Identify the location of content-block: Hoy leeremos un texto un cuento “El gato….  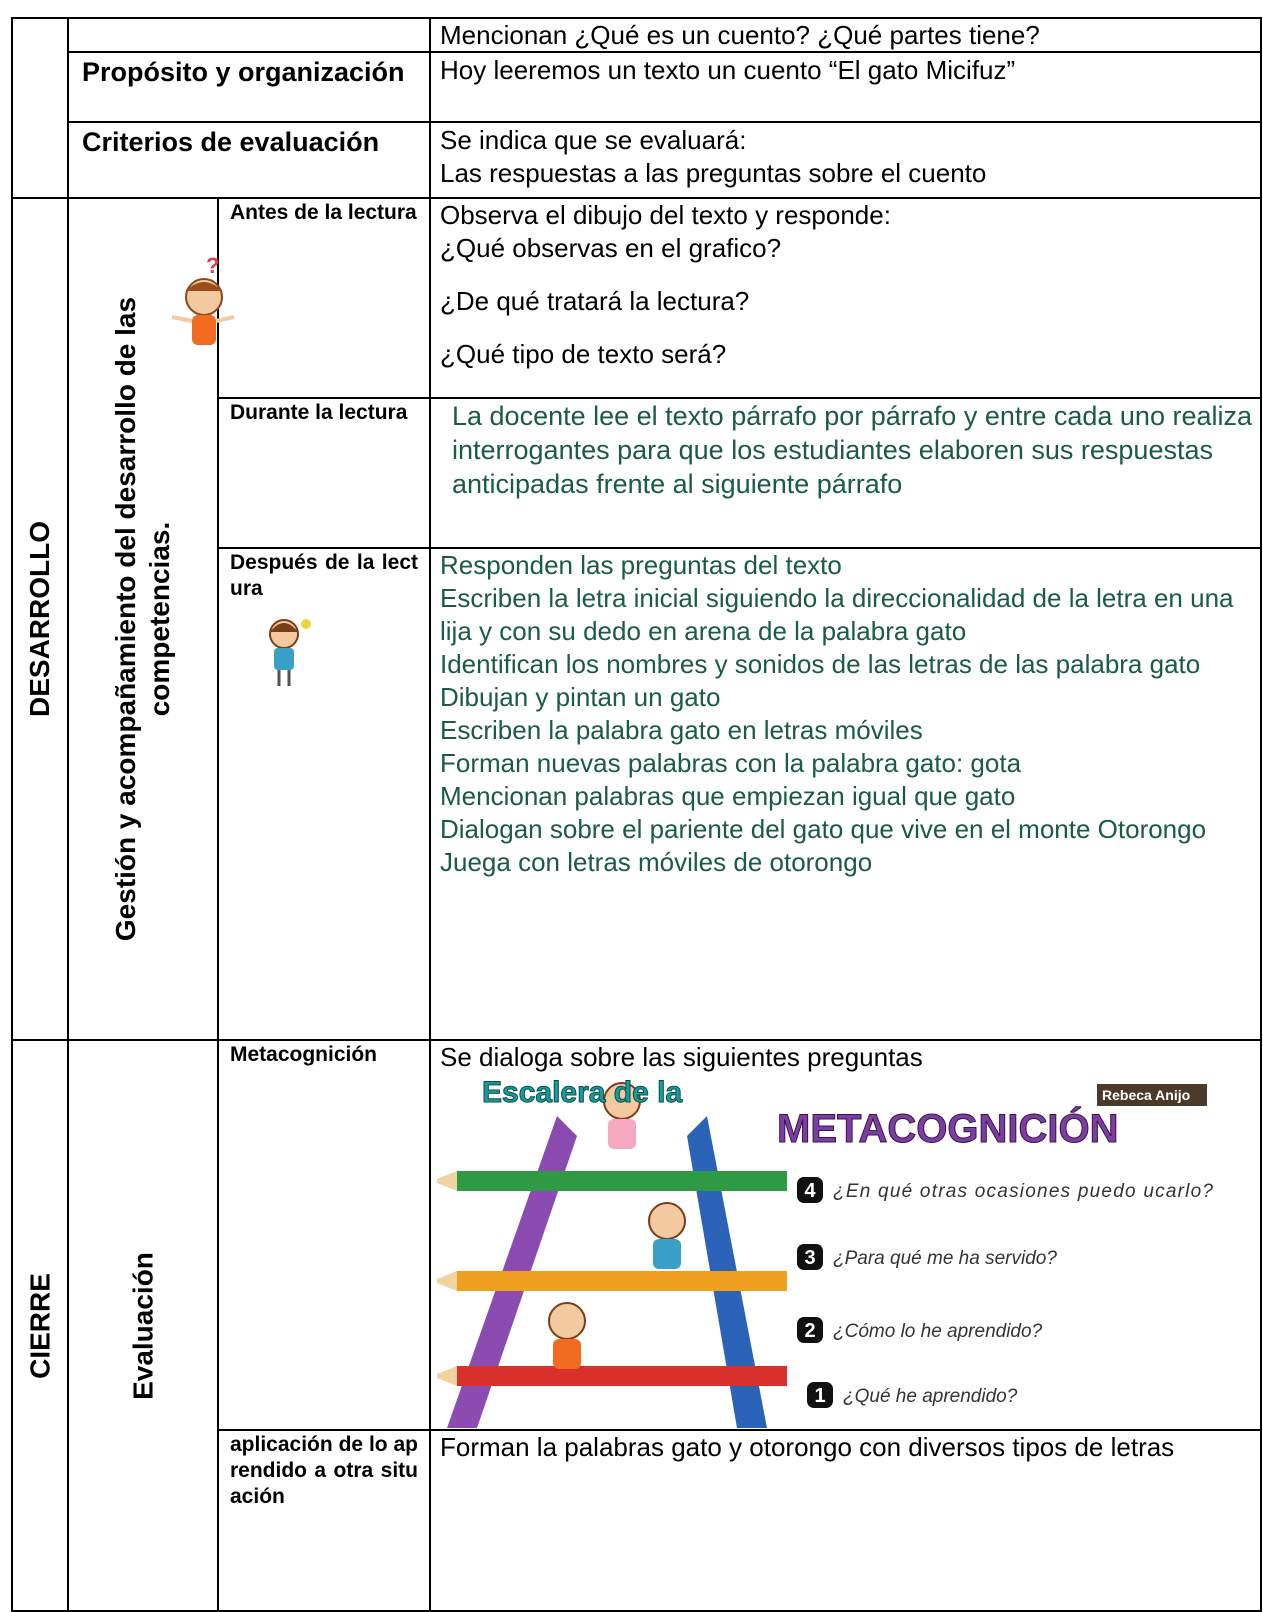
(847, 70).